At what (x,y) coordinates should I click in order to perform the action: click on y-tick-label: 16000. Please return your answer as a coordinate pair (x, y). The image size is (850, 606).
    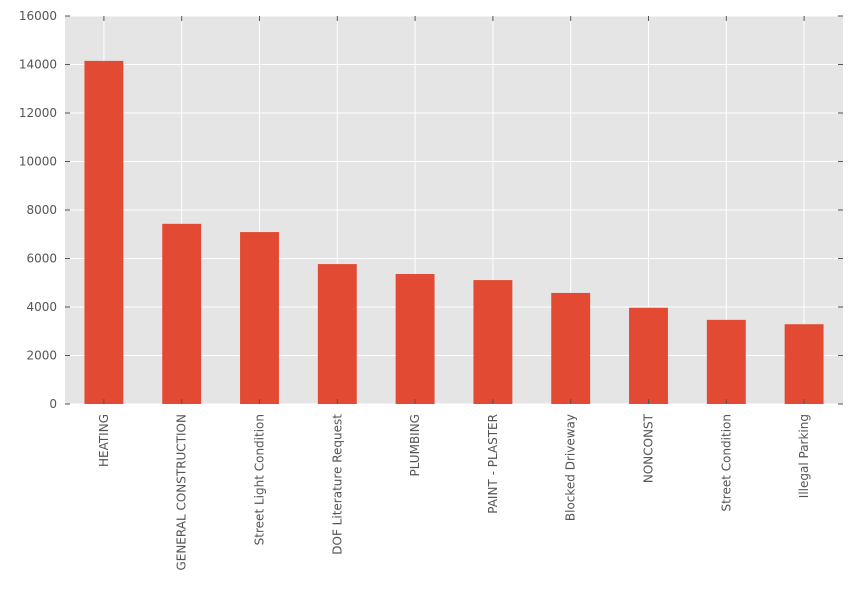
    Looking at the image, I should click on (38, 16).